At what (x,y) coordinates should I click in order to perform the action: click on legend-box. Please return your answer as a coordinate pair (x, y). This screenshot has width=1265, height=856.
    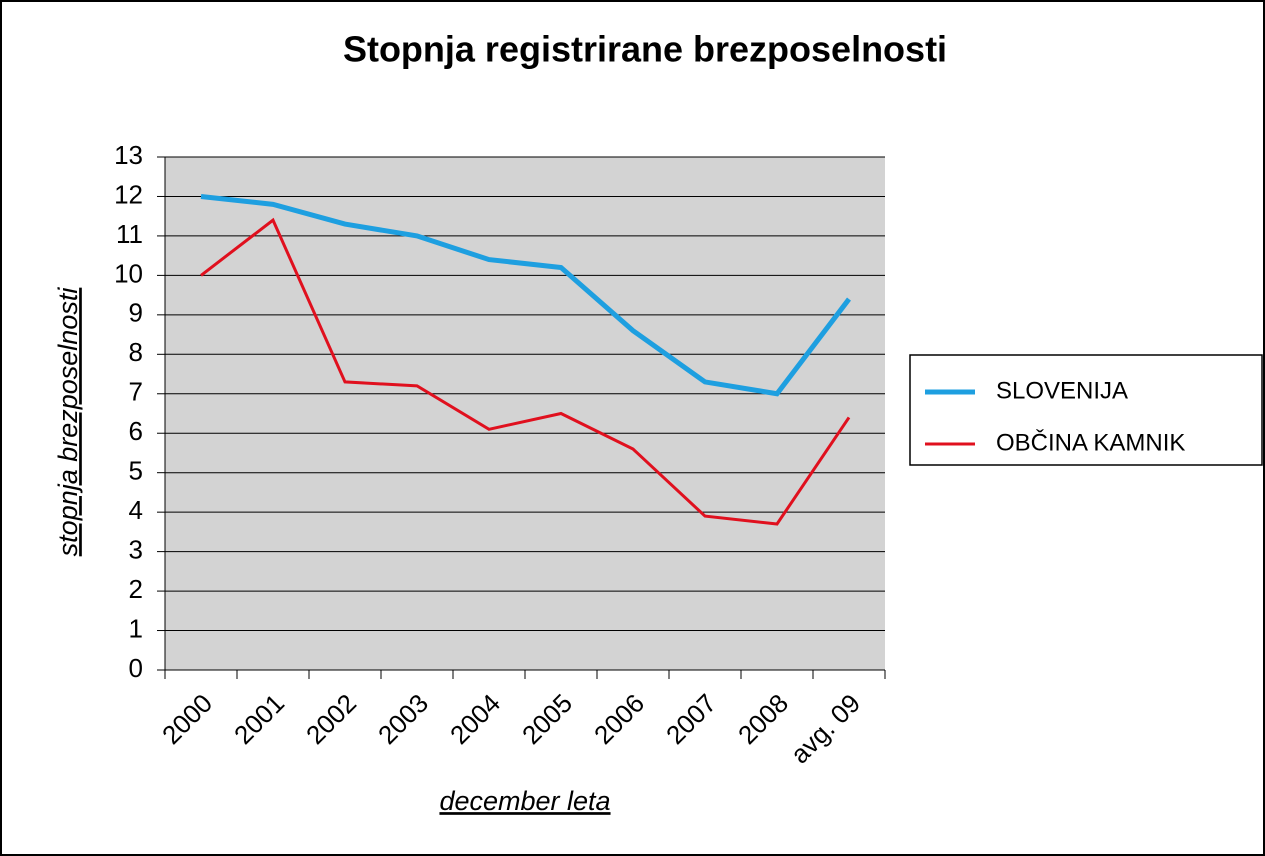
    Looking at the image, I should click on (1086, 410).